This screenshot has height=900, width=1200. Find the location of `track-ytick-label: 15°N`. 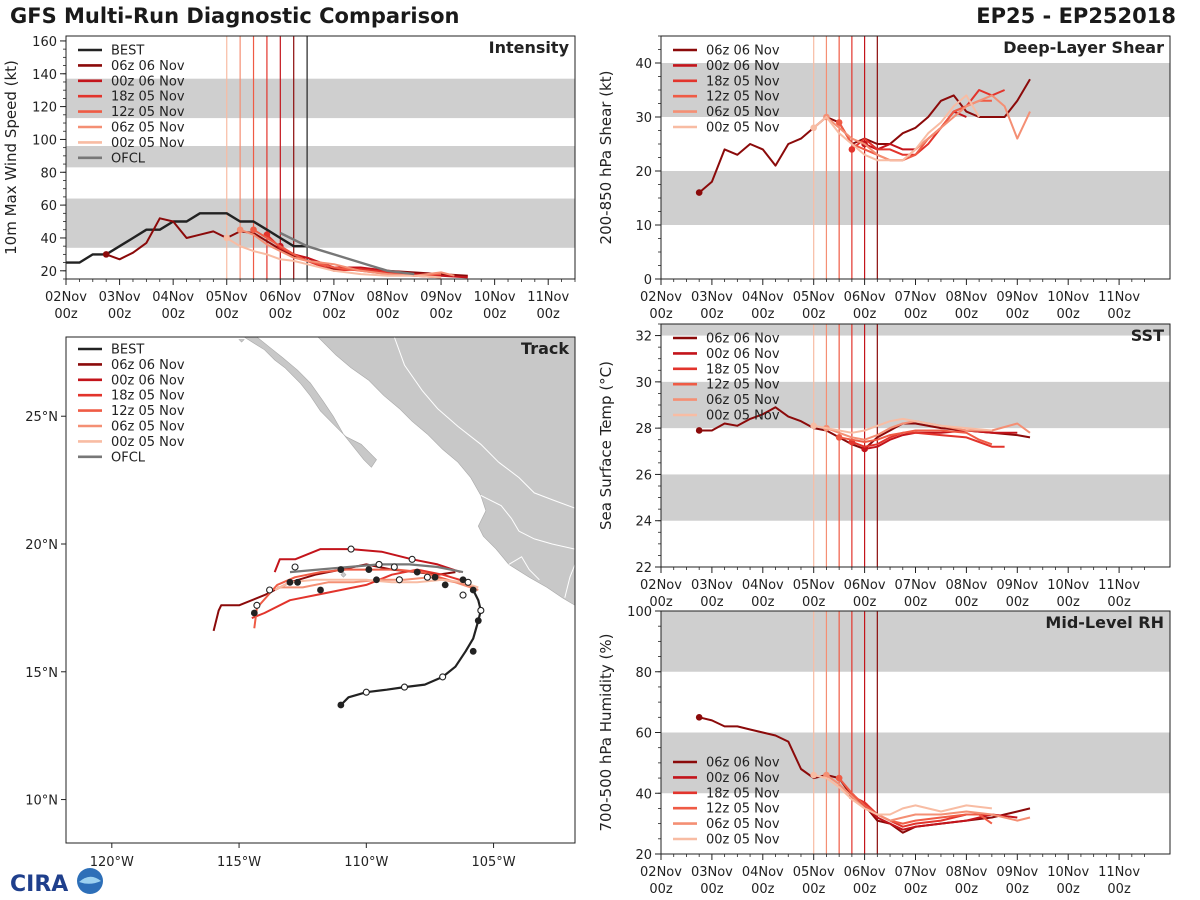

track-ytick-label: 15°N is located at coordinates (41, 673).